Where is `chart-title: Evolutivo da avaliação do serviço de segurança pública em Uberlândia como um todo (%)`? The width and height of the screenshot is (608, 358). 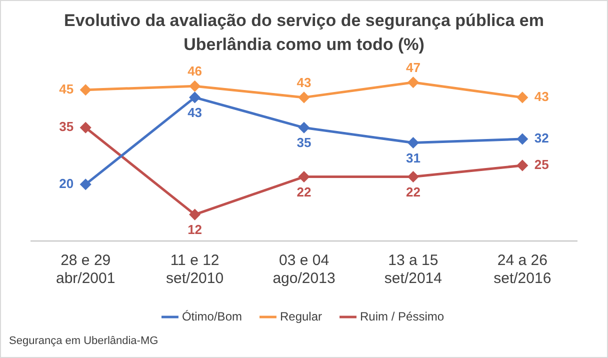
chart-title: Evolutivo da avaliação do serviço de segurança pública em Uberlândia como um todo (%) is located at coordinates (304, 33).